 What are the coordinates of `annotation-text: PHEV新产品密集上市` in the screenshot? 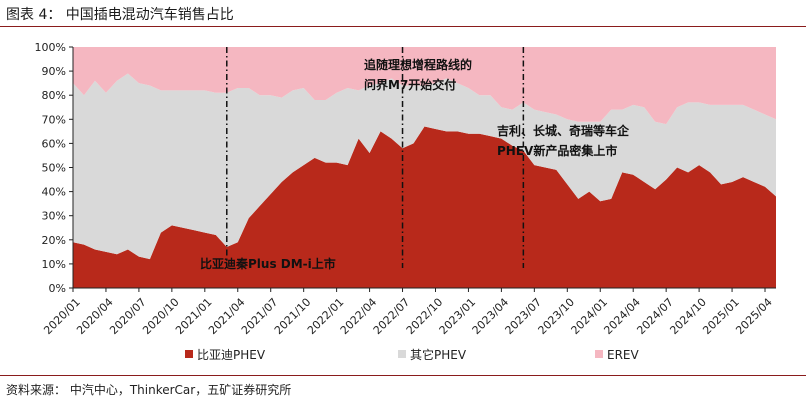 It's located at (557, 150).